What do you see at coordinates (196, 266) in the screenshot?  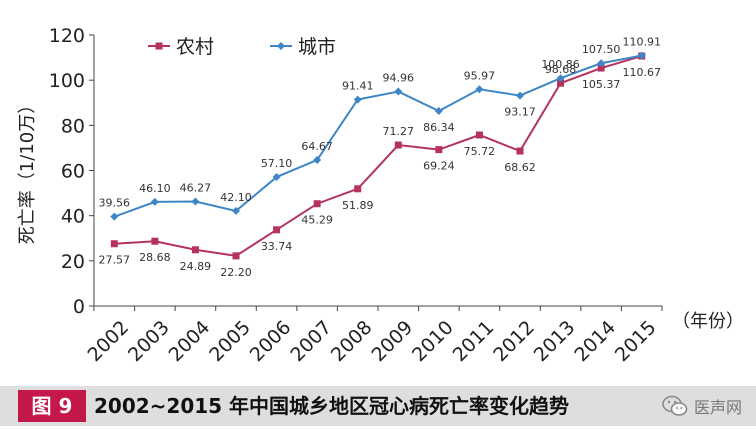 I see `data-label-rural: 24.89` at bounding box center [196, 266].